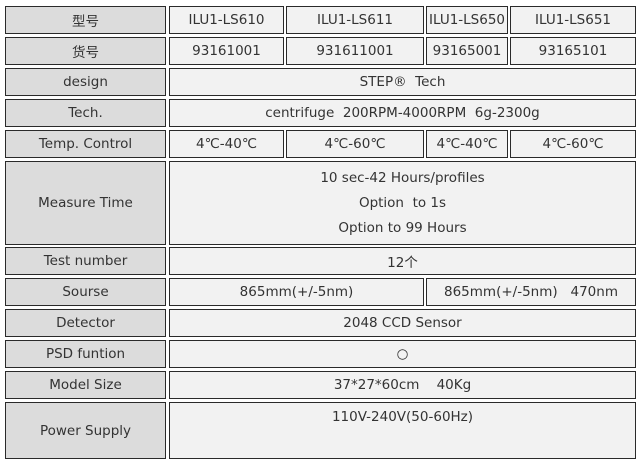 The width and height of the screenshot is (640, 463). Describe the element at coordinates (85, 203) in the screenshot. I see `label-measure-time: Measure Time` at that location.